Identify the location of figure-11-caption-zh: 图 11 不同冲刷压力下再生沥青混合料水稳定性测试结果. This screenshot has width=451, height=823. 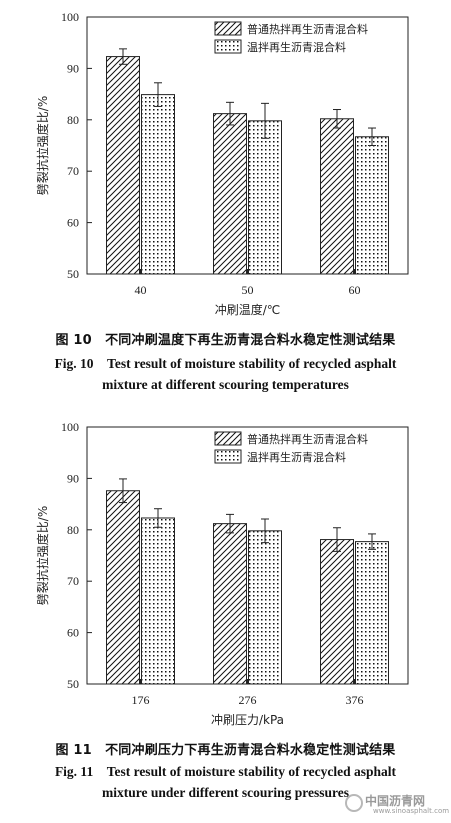
(225, 750).